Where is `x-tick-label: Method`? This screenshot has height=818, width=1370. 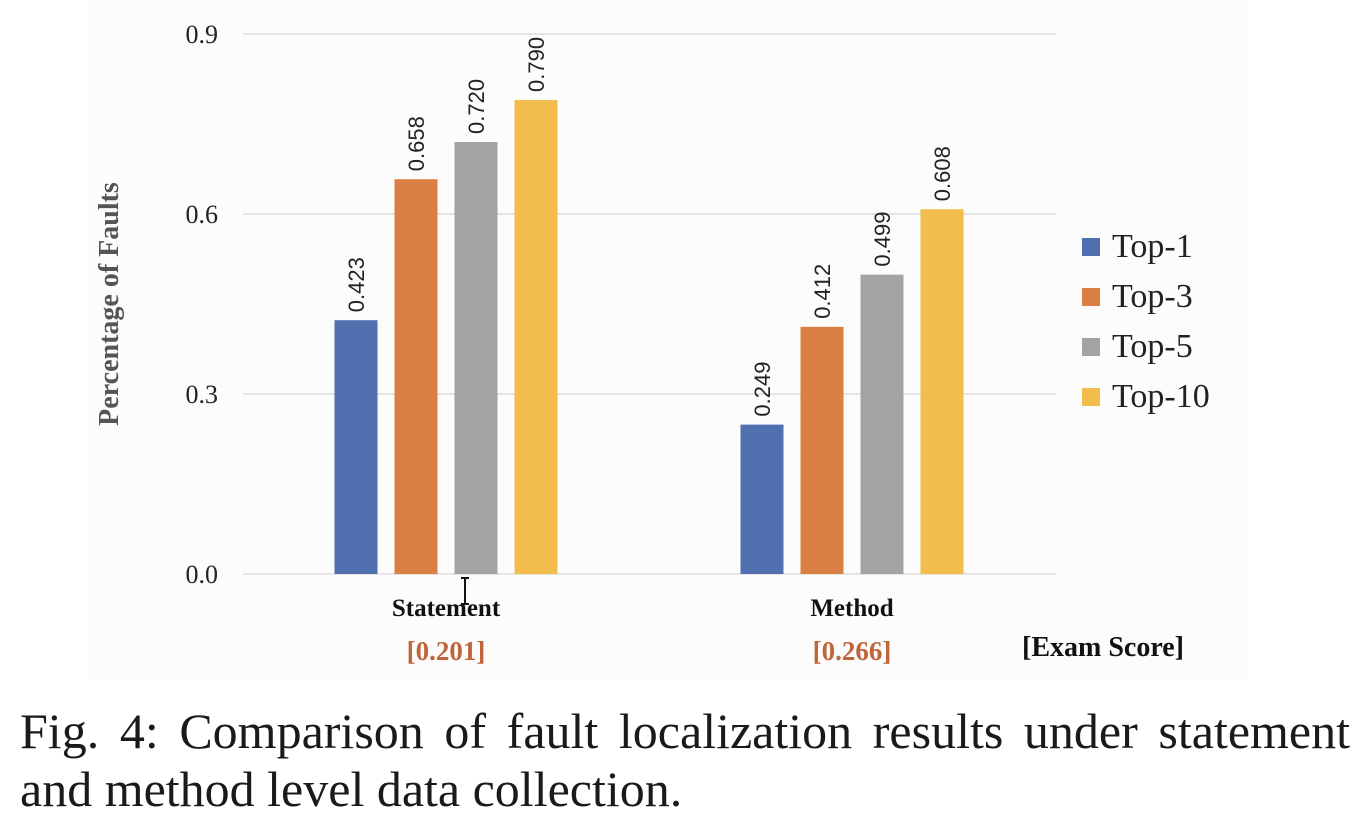 x-tick-label: Method is located at coordinates (851, 608).